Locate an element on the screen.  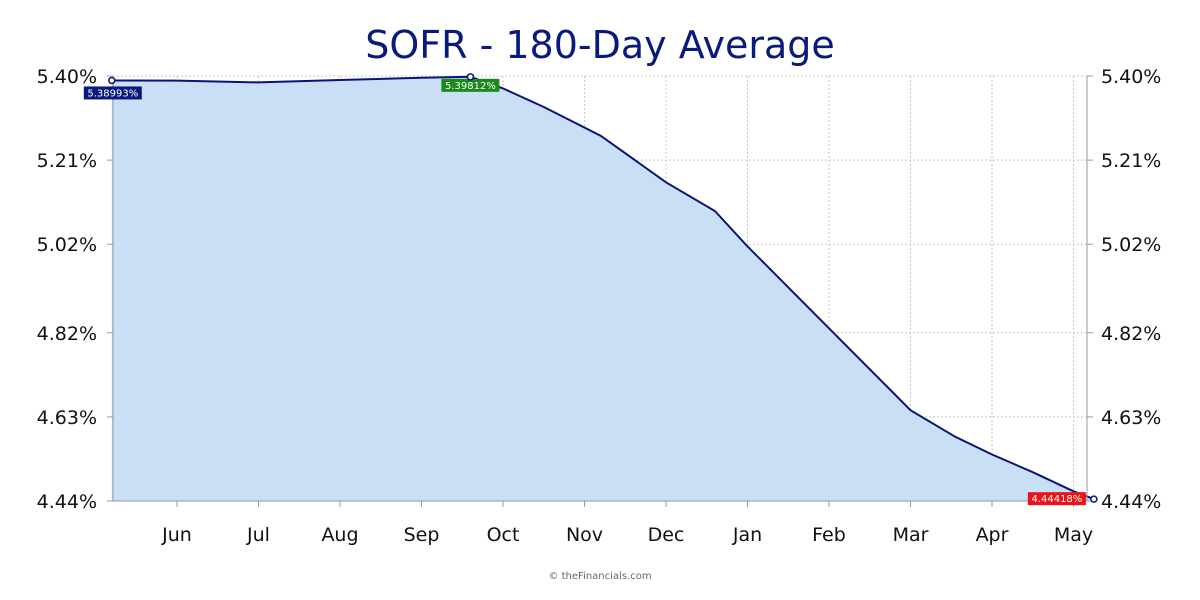
annotation-label: 4.44418% is located at coordinates (1056, 499).